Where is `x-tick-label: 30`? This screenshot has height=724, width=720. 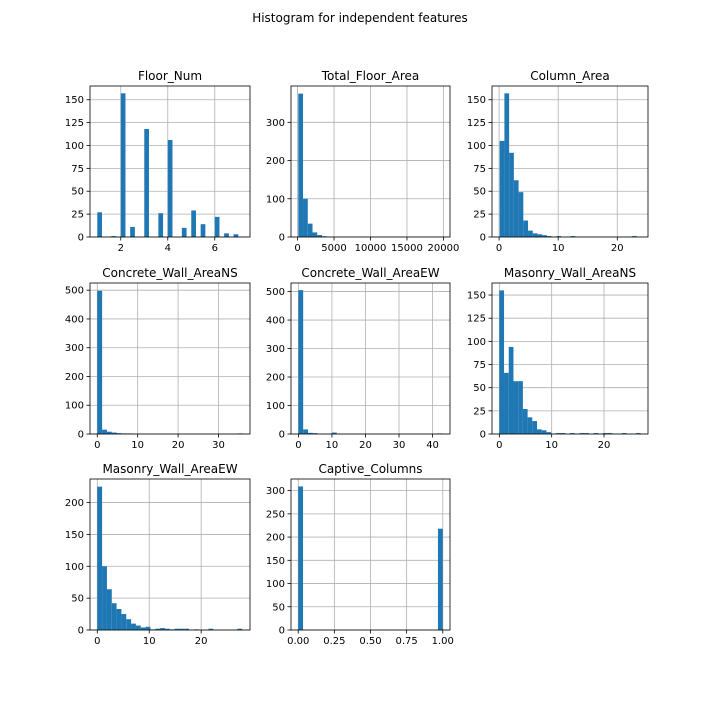 x-tick-label: 30 is located at coordinates (399, 445).